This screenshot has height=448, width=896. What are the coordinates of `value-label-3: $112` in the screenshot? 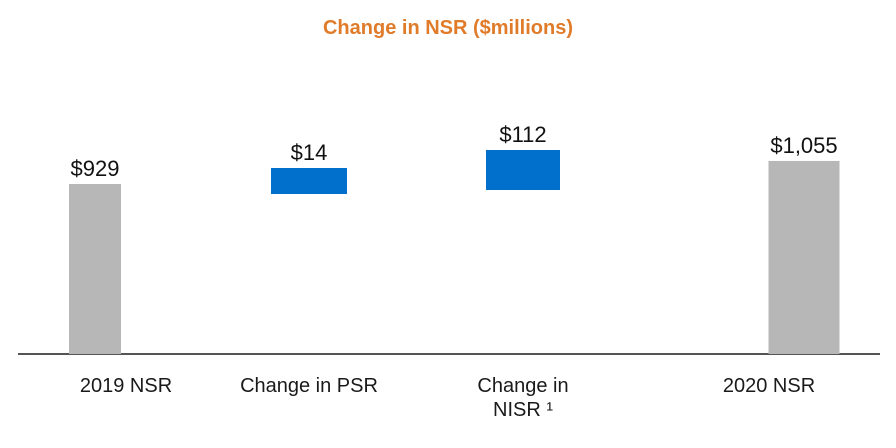 It's located at (522, 134).